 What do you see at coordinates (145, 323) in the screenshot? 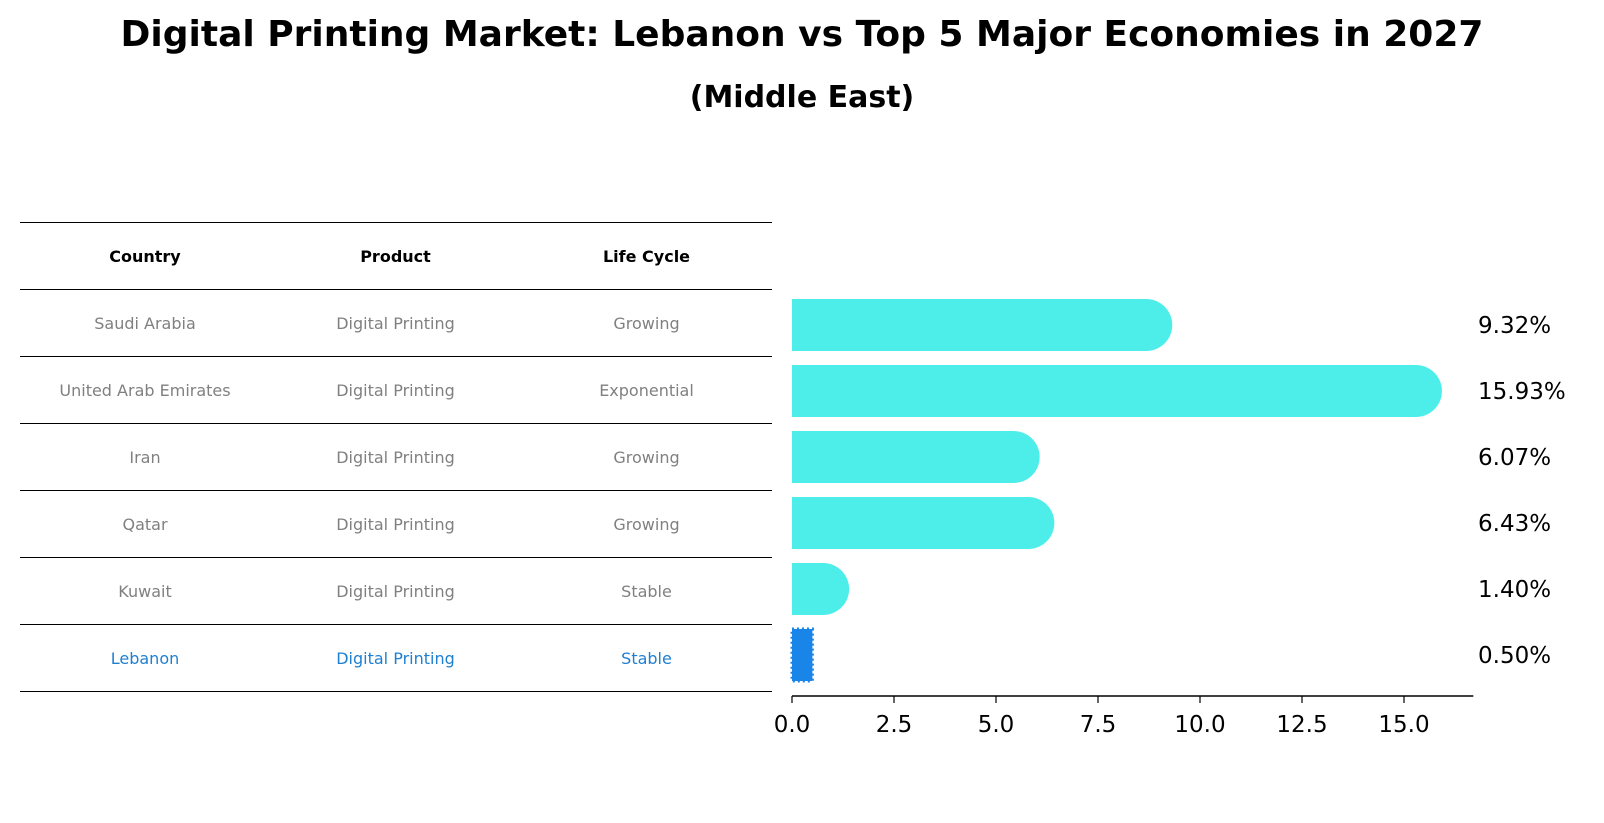
I see `cell-country: Saudi Arabia` at bounding box center [145, 323].